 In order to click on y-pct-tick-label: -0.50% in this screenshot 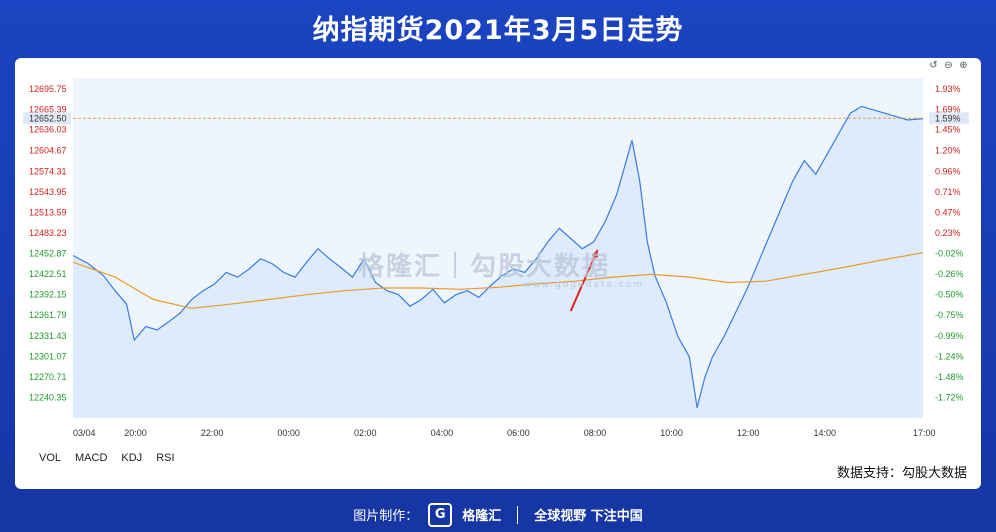, I will do `click(949, 295)`.